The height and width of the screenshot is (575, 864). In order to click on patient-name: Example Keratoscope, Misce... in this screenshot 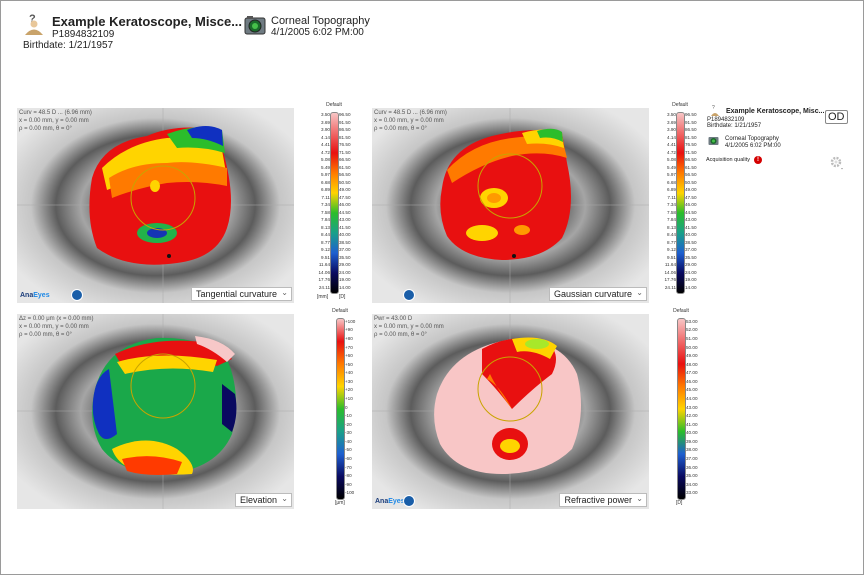, I will do `click(147, 21)`.